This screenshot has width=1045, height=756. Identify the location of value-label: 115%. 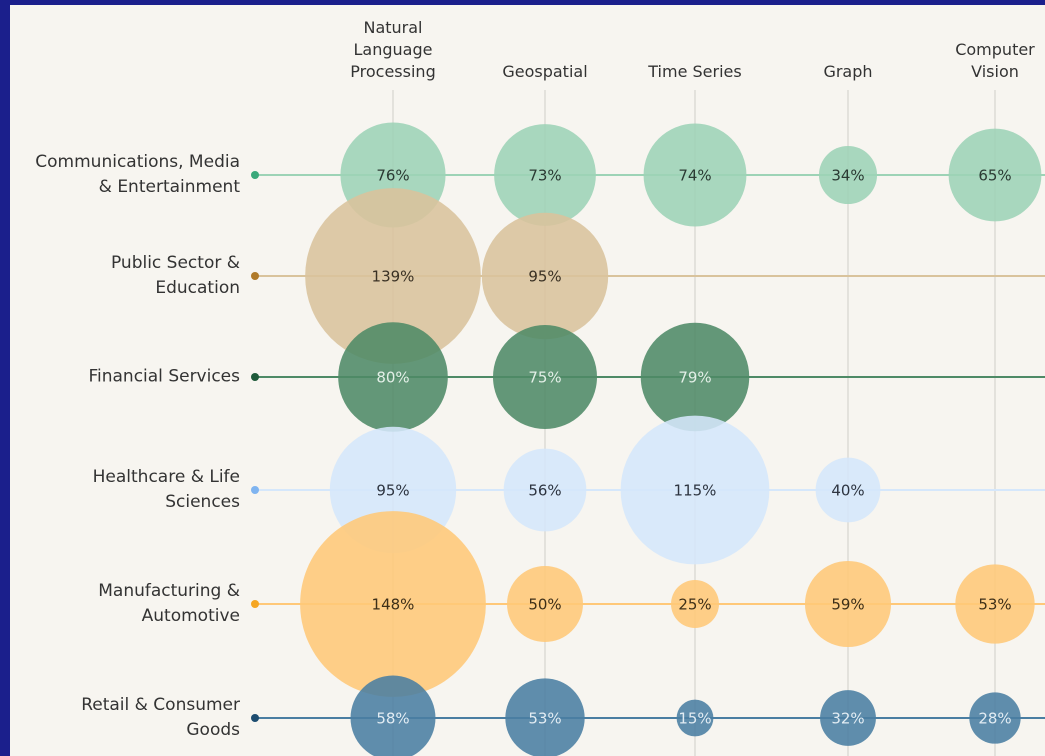
(695, 491).